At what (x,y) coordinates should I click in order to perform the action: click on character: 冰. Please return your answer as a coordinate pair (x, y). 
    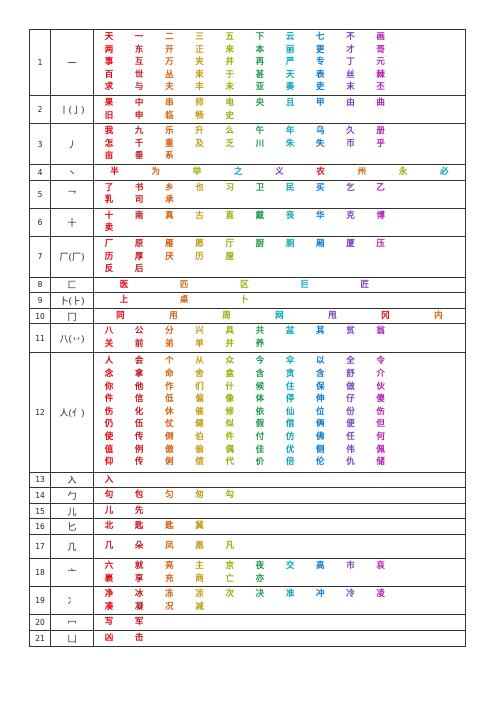
    Looking at the image, I should click on (139, 594).